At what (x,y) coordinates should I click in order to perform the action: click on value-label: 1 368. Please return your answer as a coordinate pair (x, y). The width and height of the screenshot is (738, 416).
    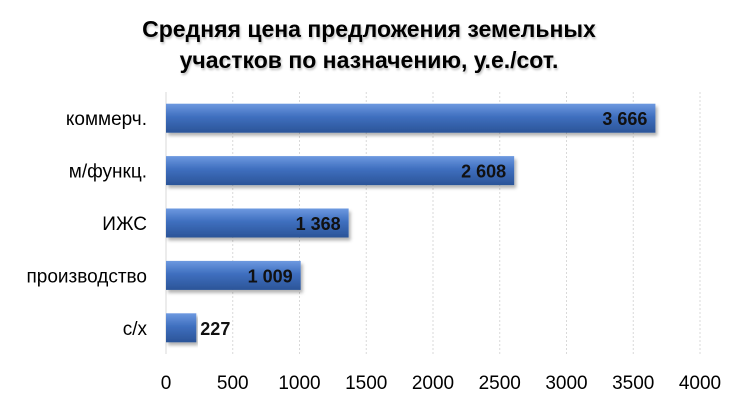
    Looking at the image, I should click on (318, 224).